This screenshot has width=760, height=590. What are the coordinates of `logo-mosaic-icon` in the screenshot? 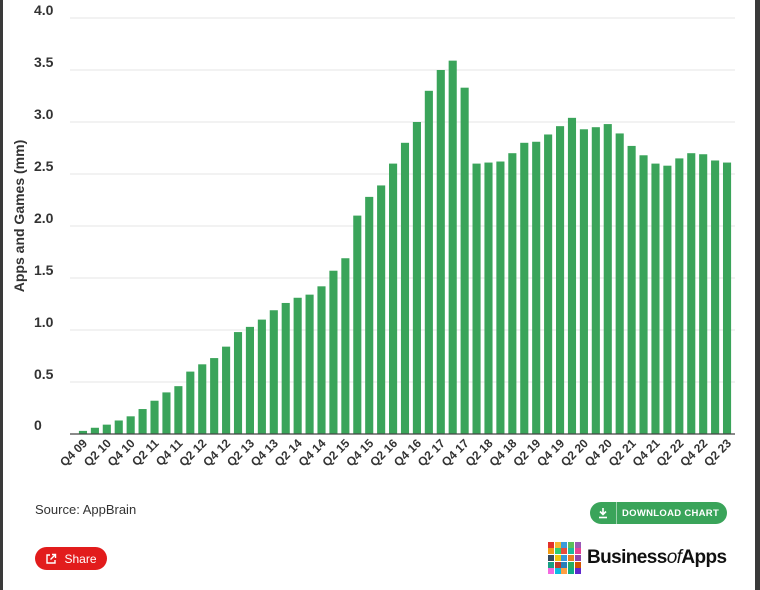 It's located at (564, 558).